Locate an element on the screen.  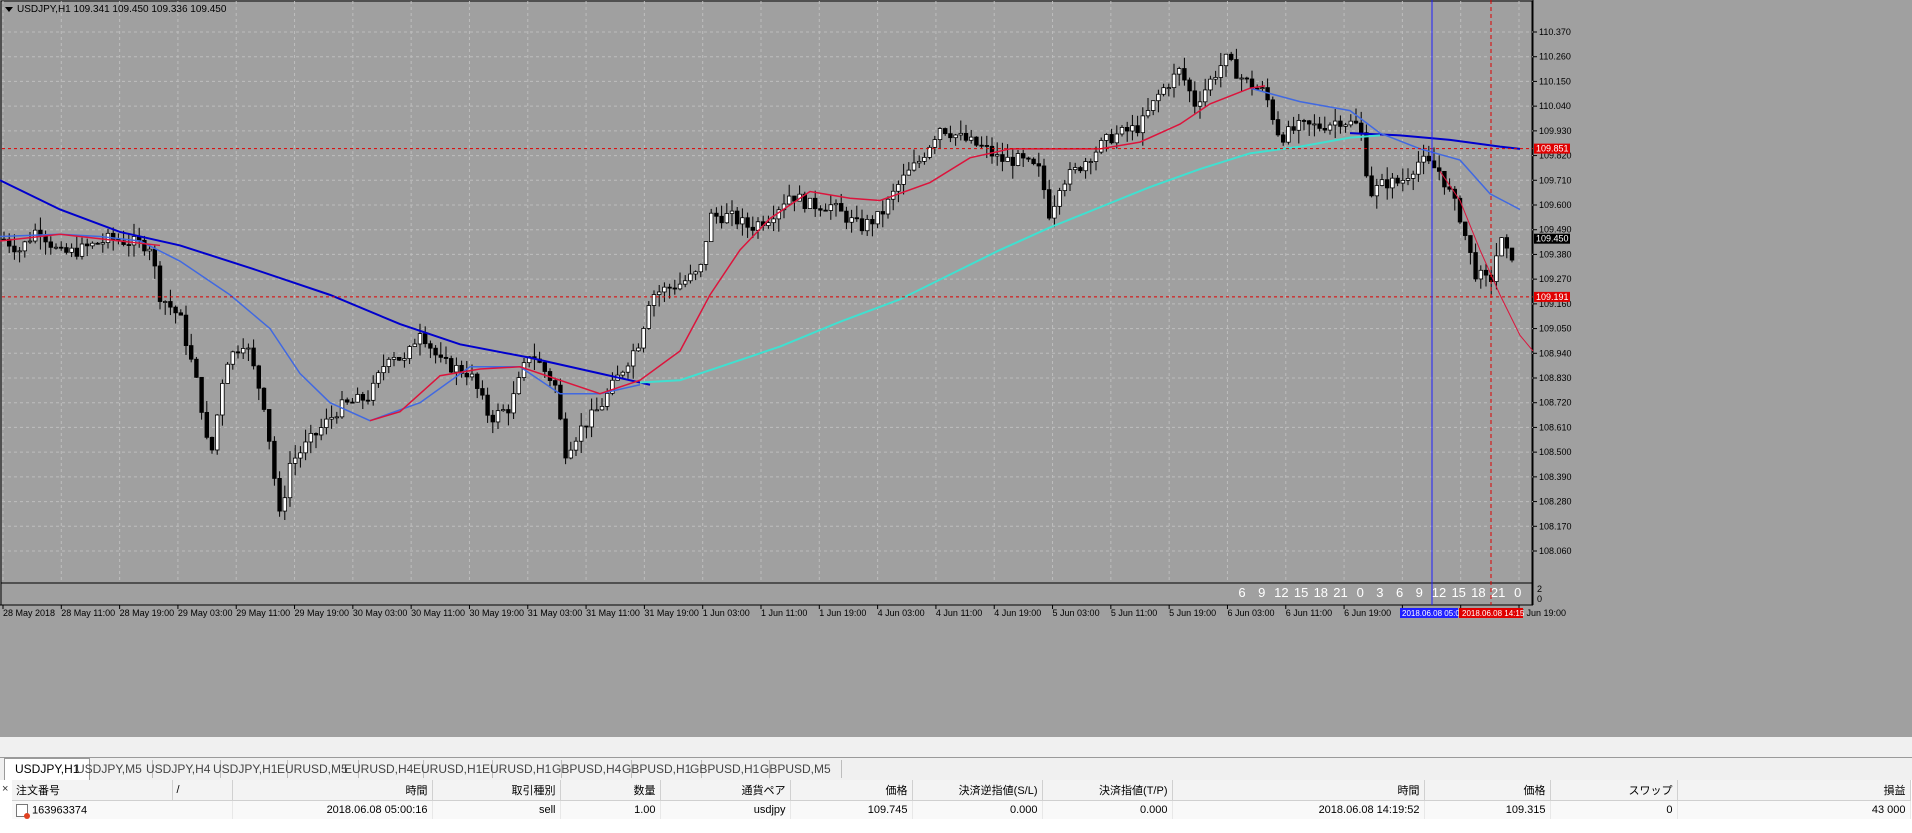
chart-tab: EURUSD,M5 is located at coordinates (313, 769).